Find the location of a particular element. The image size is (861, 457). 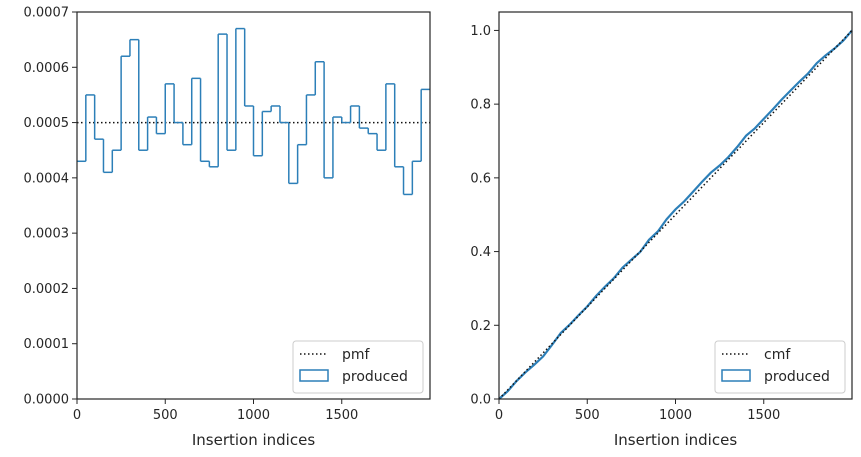

x-tick-label-left-2: 1000 is located at coordinates (253, 415).